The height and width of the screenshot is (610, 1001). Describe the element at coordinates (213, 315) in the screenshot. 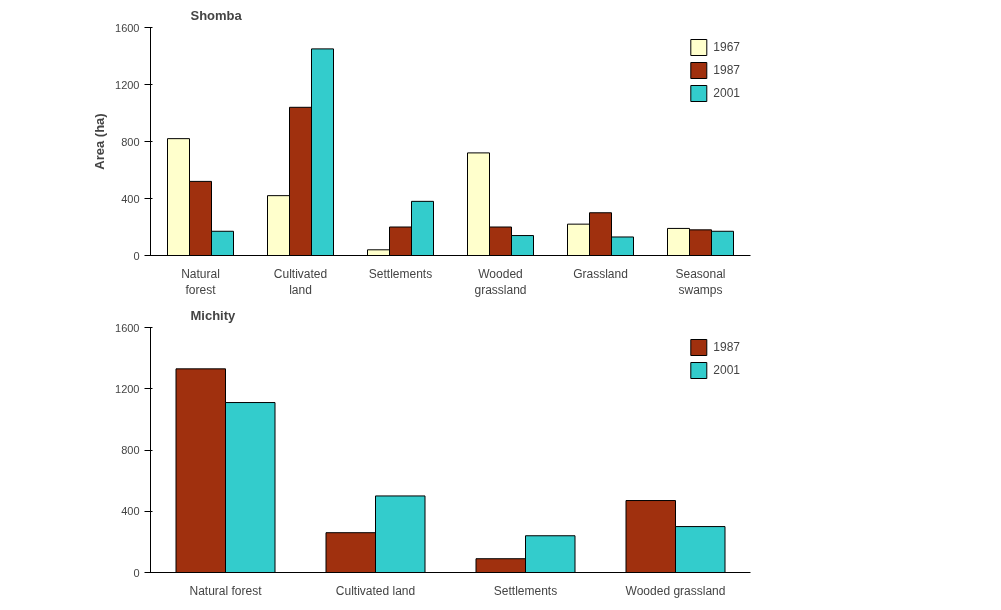

I see `chart-title: Michity` at that location.